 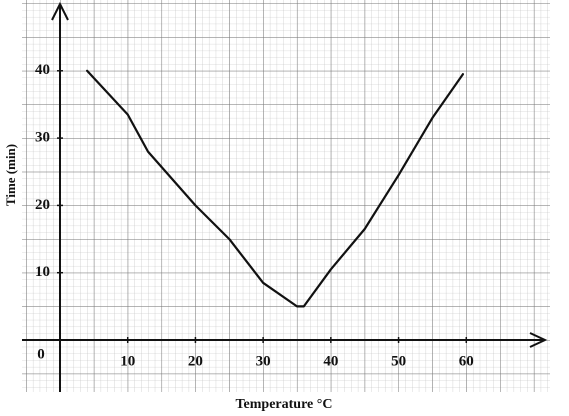 What do you see at coordinates (60, 11) in the screenshot?
I see `y-axis-arrow` at bounding box center [60, 11].